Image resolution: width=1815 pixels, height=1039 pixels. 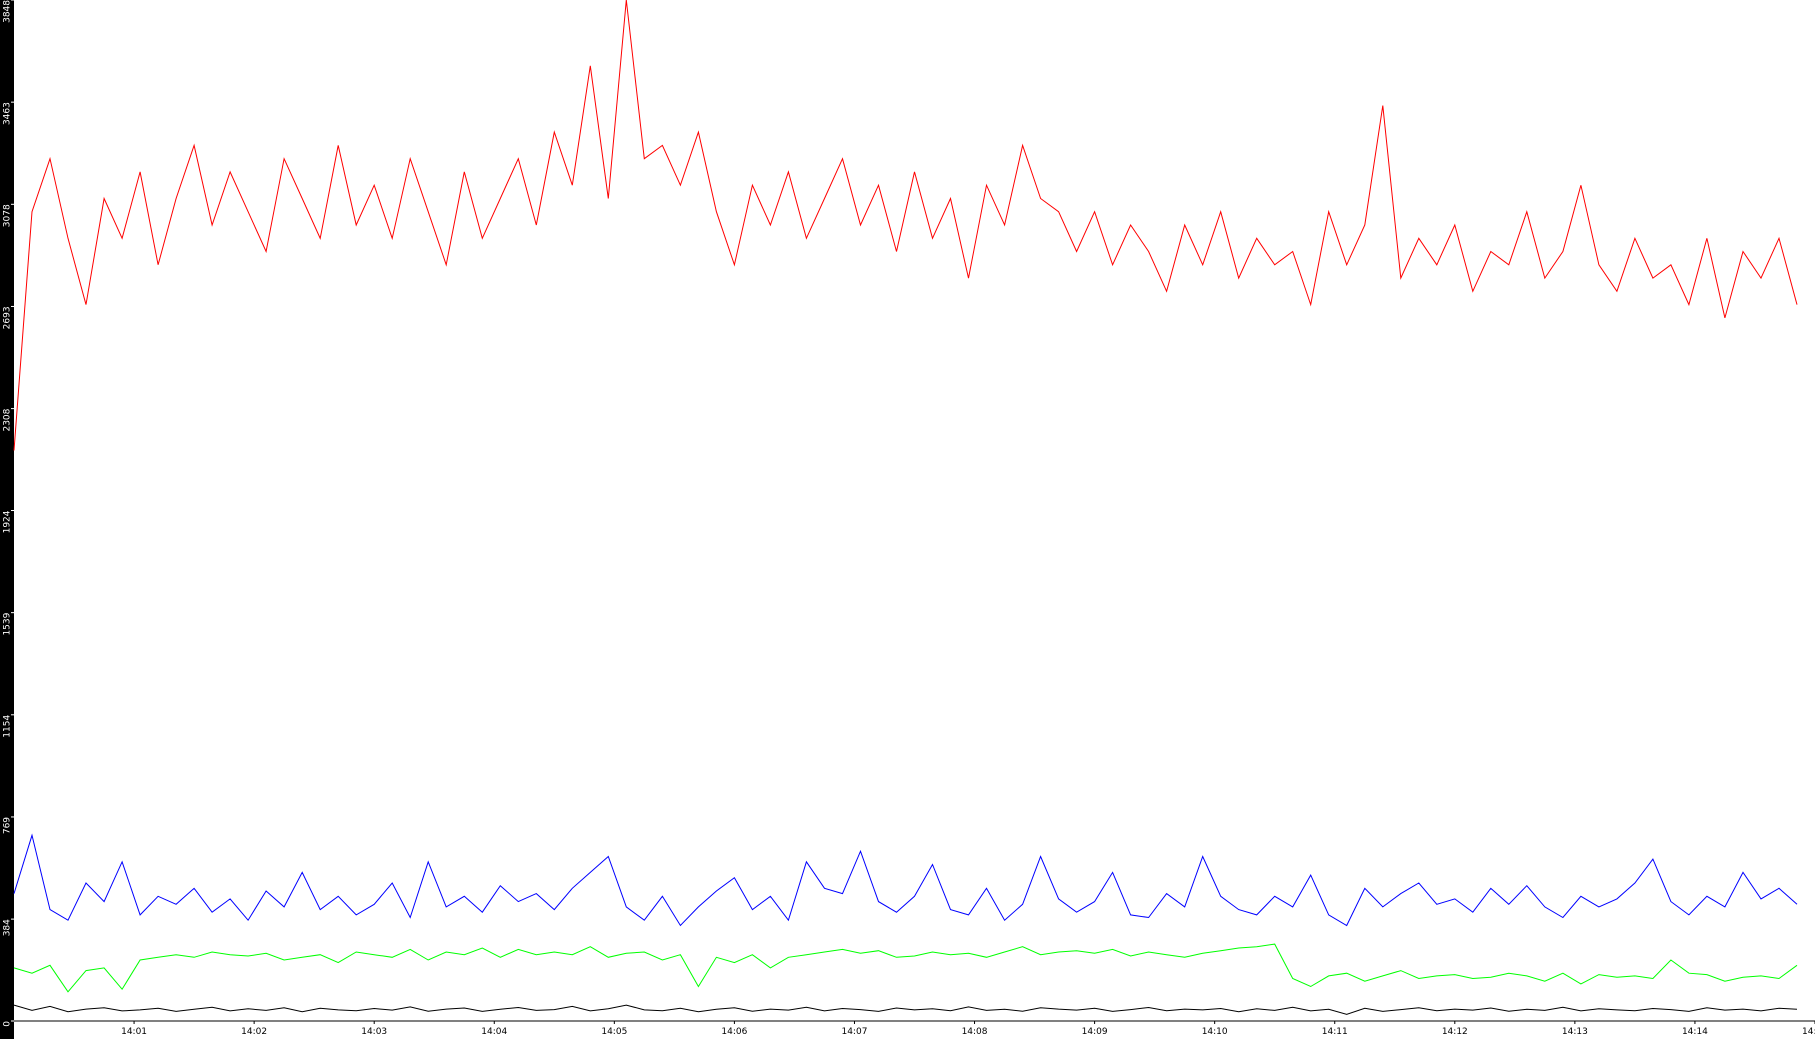 What do you see at coordinates (254, 1032) in the screenshot?
I see `x-tick-label: 14:02` at bounding box center [254, 1032].